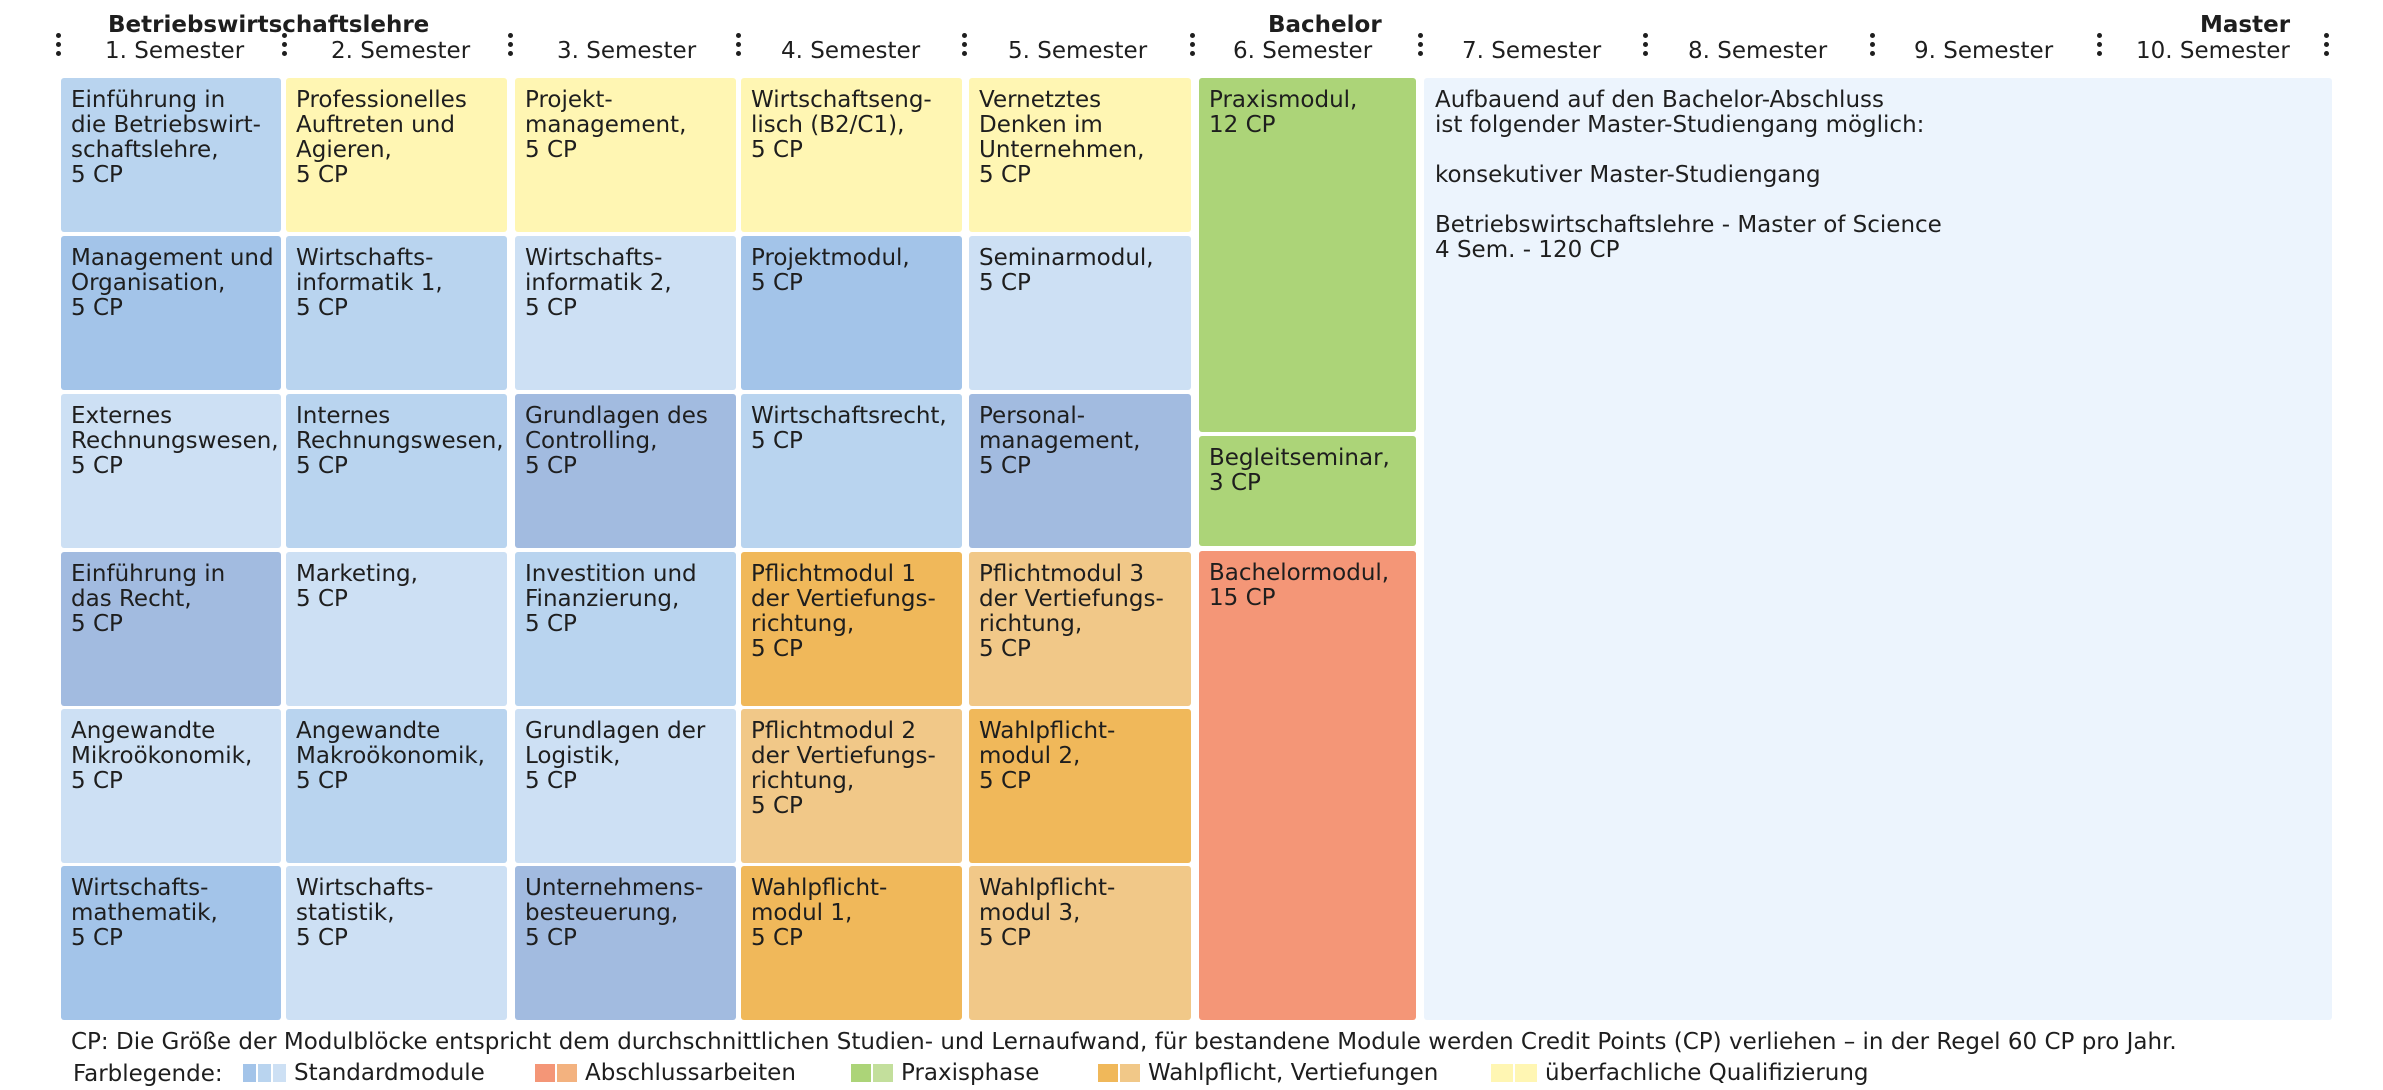 Image resolution: width=2383 pixels, height=1090 pixels. Describe the element at coordinates (2245, 25) in the screenshot. I see `master-label: Master` at that location.